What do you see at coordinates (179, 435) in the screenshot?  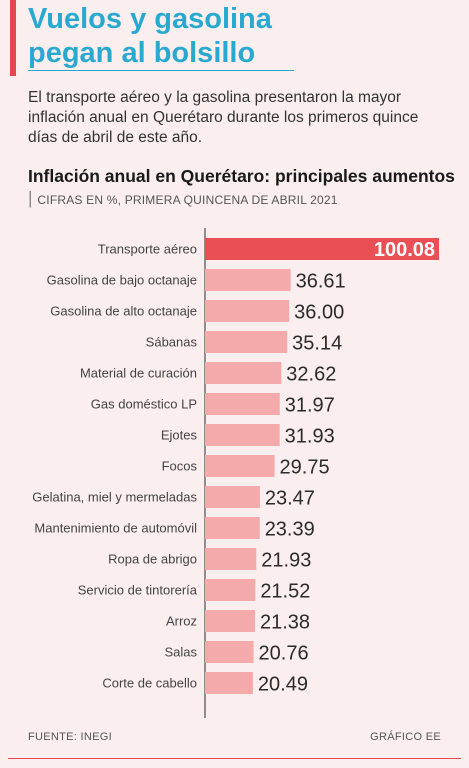 I see `category-label: Ejotes` at bounding box center [179, 435].